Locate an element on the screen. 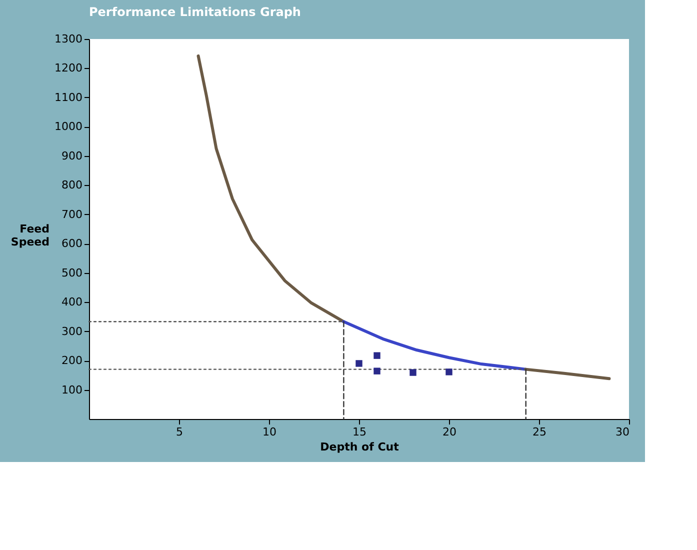 This screenshot has height=550, width=697. y-tick-label: 600 is located at coordinates (72, 243).